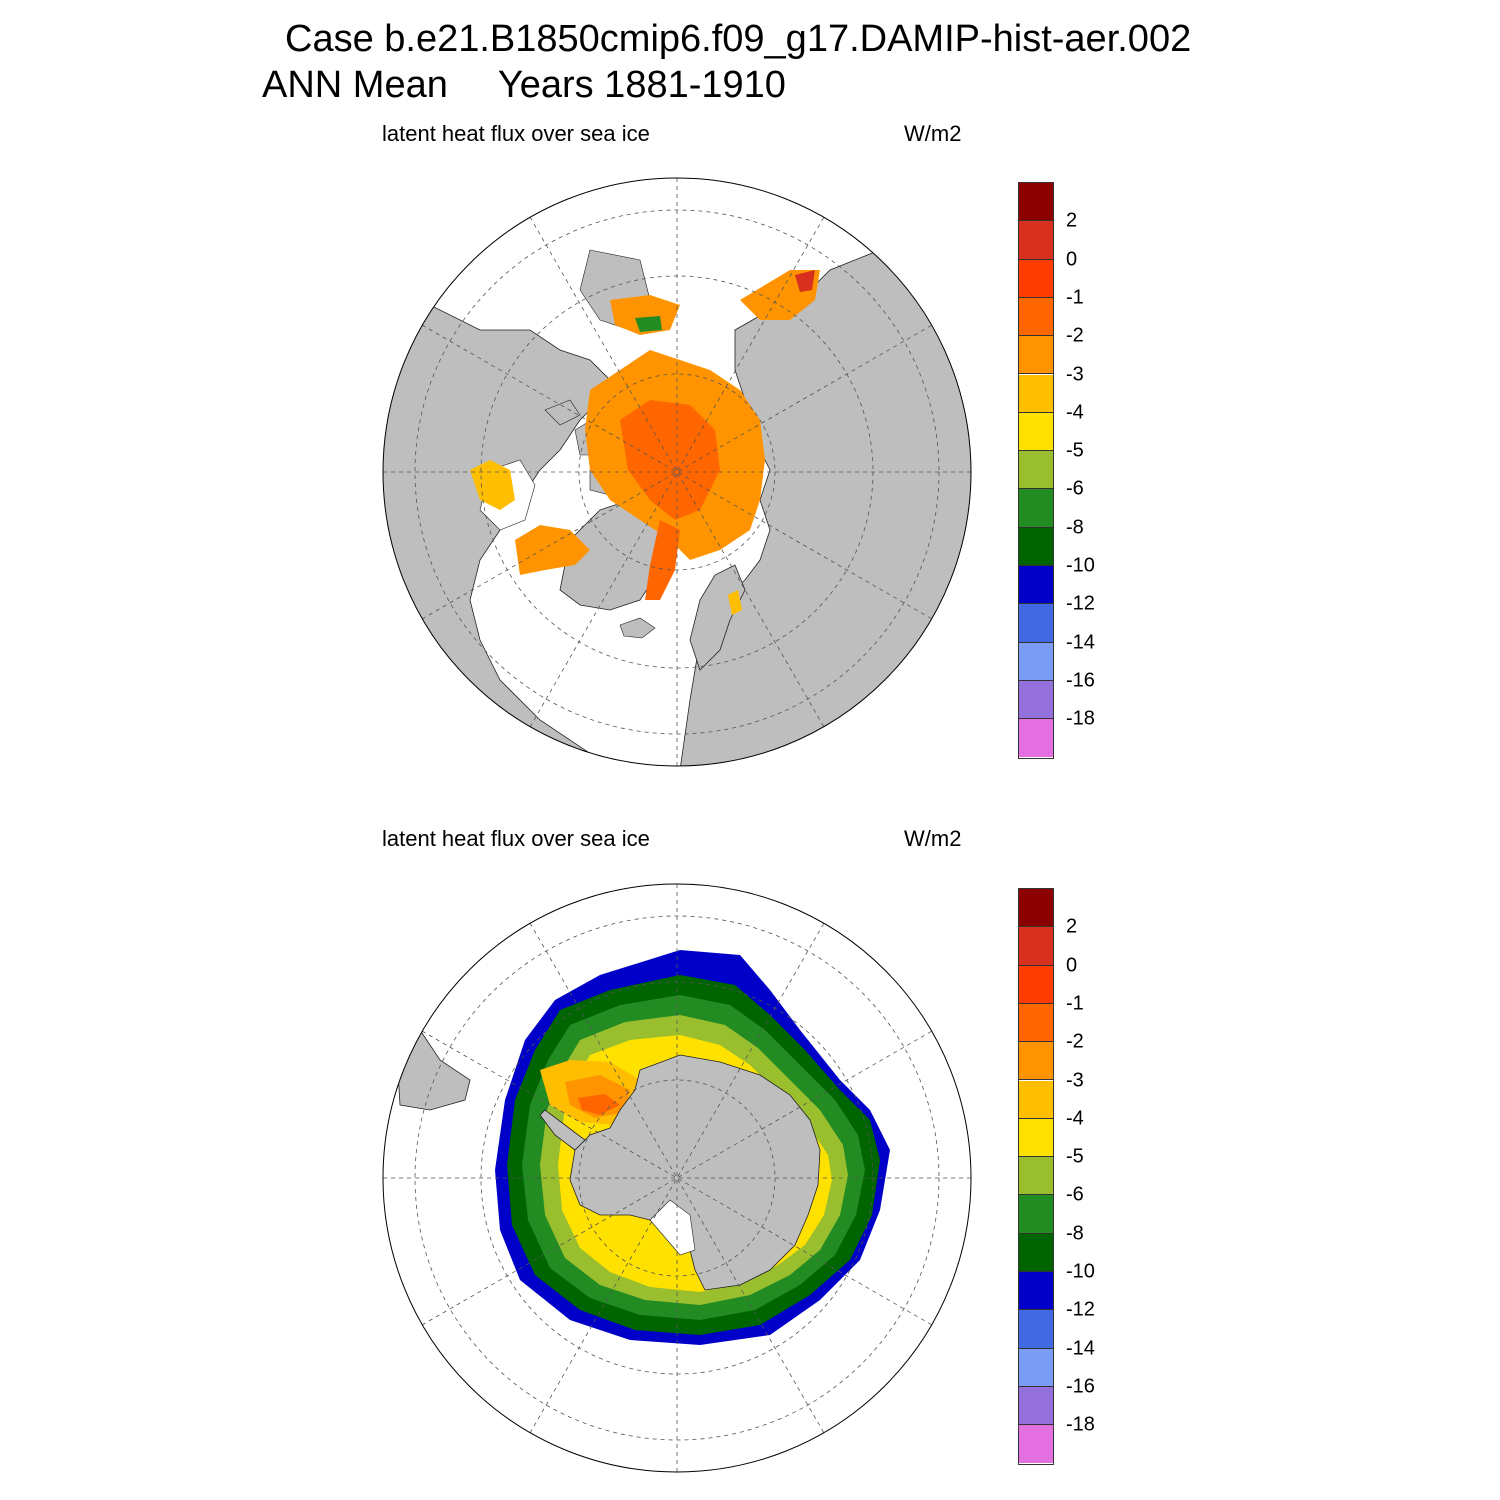  I want to click on south-land-antarctic-peninsula, so click(562, 1130).